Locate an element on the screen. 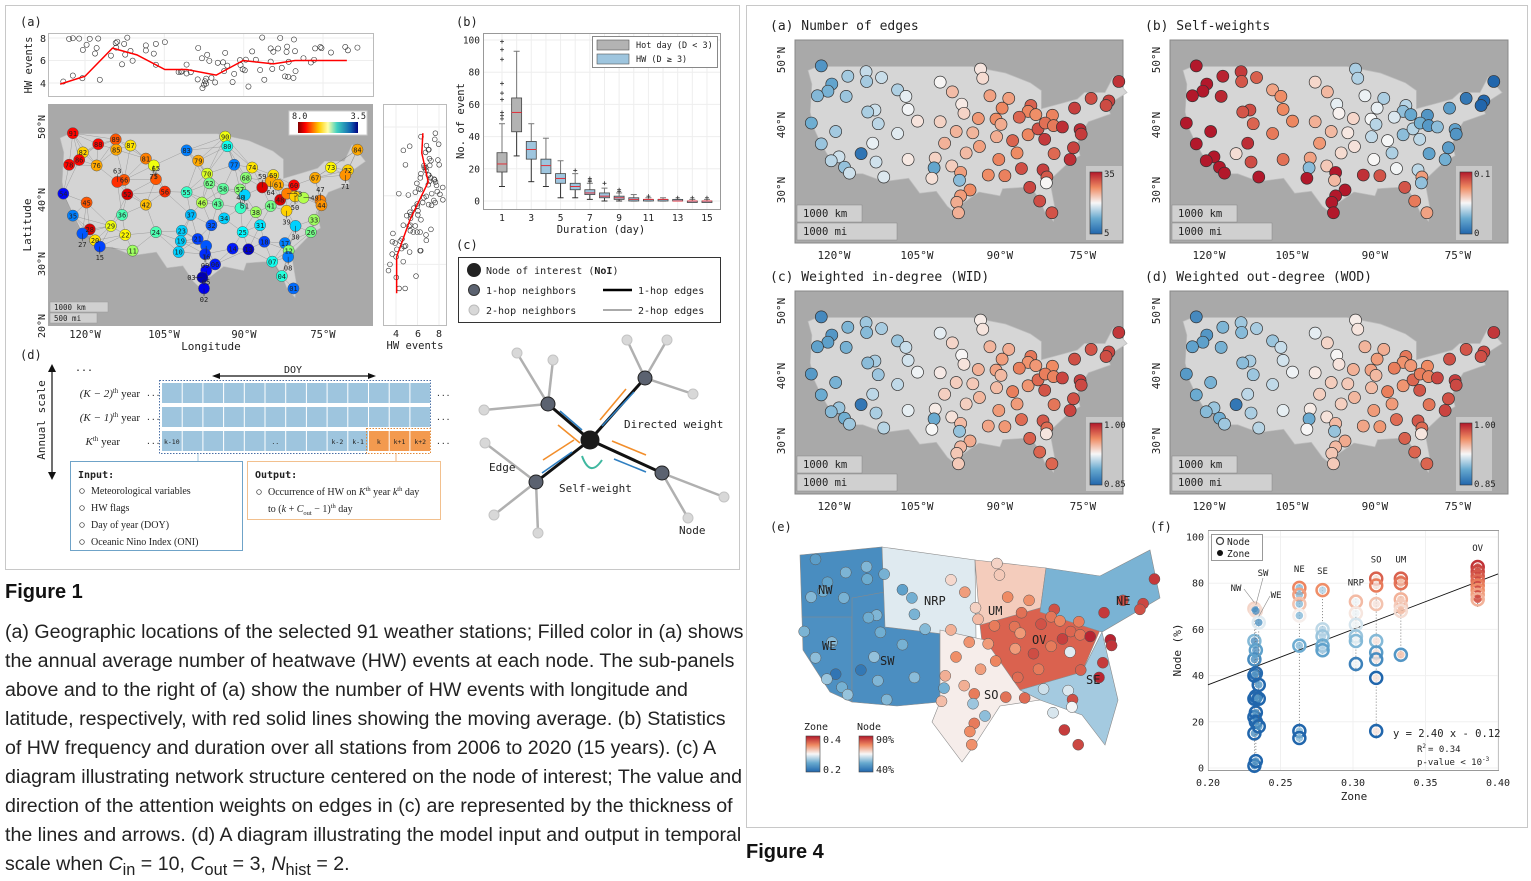 The image size is (1531, 881). doy-cell-label: k+1 is located at coordinates (400, 442).